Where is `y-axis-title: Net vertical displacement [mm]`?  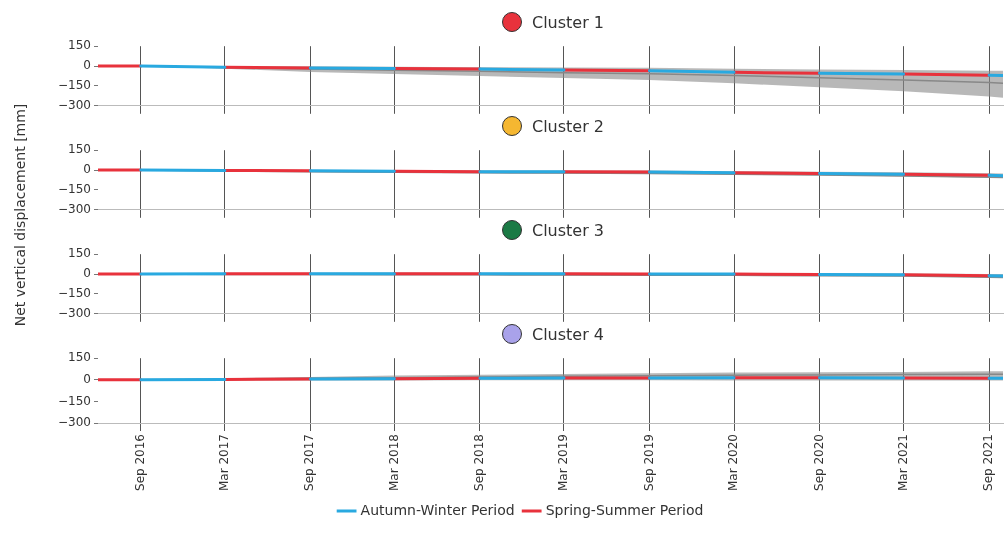 y-axis-title: Net vertical displacement [mm] is located at coordinates (20, 215).